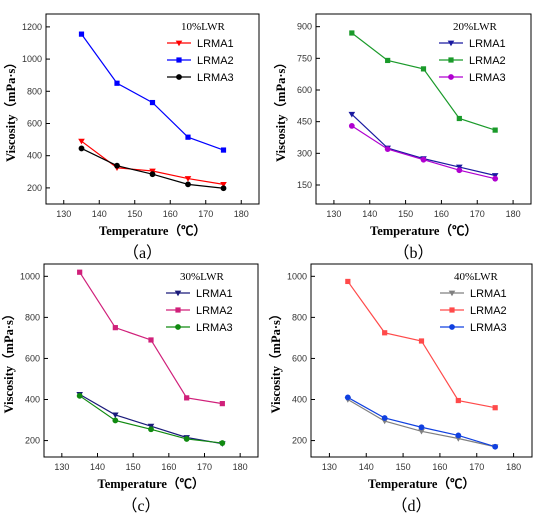 The image size is (550, 520). I want to click on series-LRMA1, so click(423, 145).